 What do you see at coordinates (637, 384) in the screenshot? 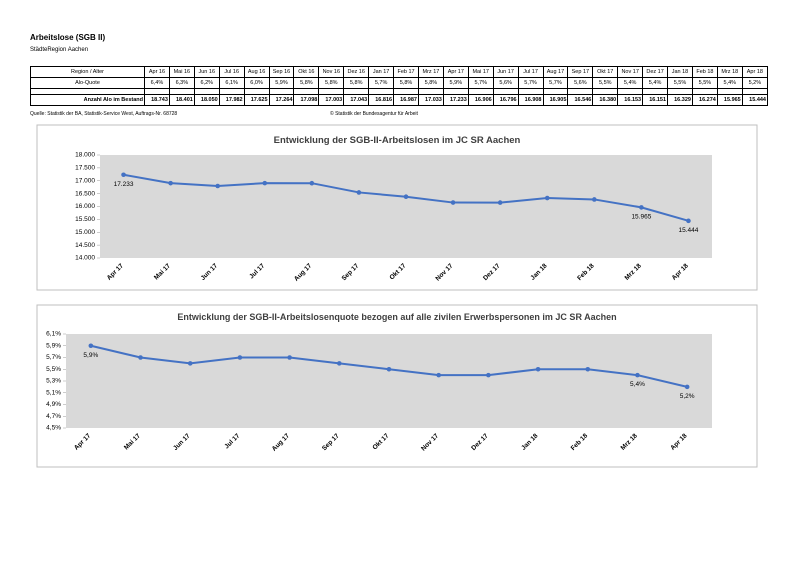
I see `data-label: 5,4%` at bounding box center [637, 384].